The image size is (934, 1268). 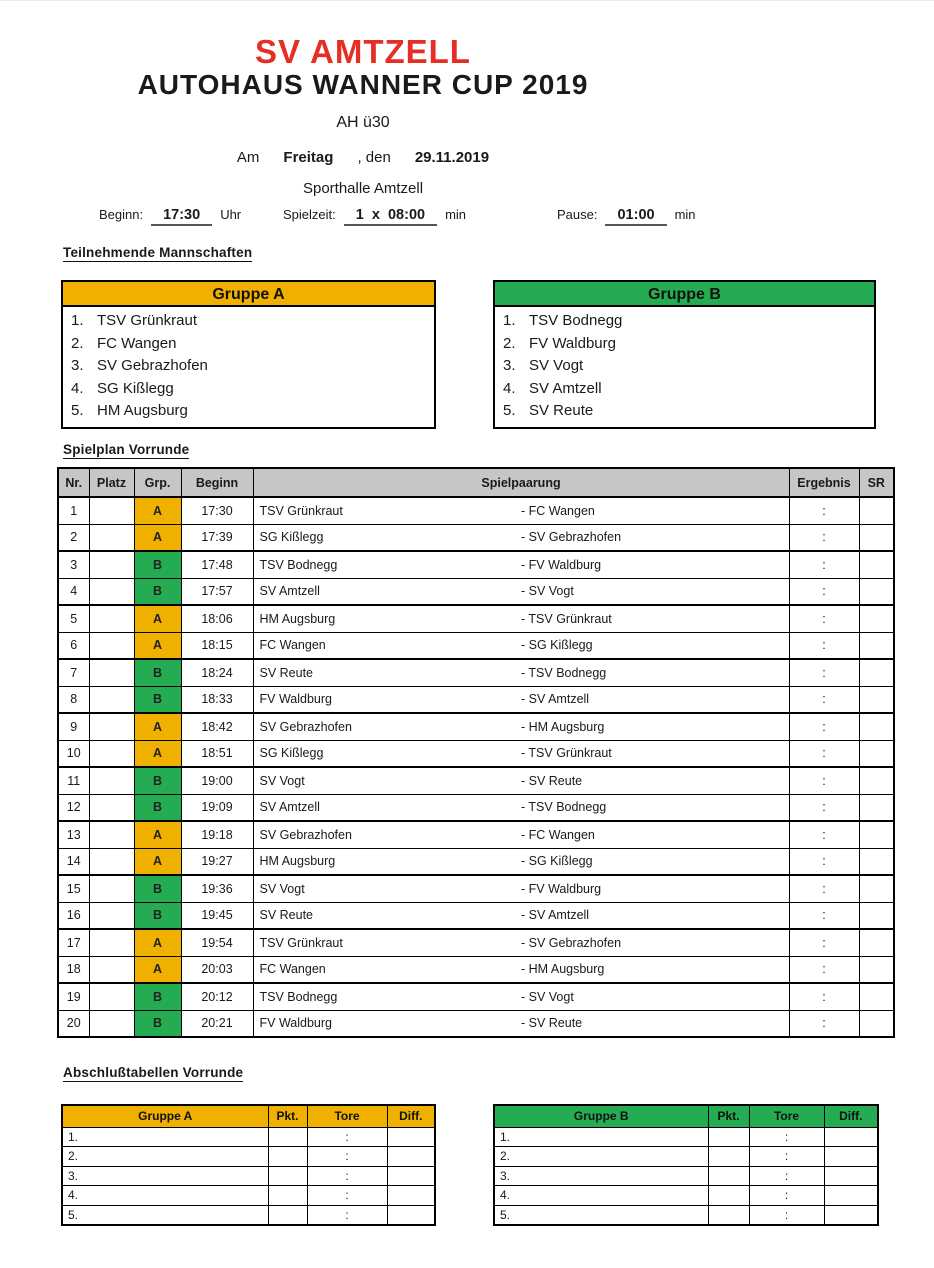 What do you see at coordinates (566, 618) in the screenshot?
I see `away-team: - TSV Grünkraut` at bounding box center [566, 618].